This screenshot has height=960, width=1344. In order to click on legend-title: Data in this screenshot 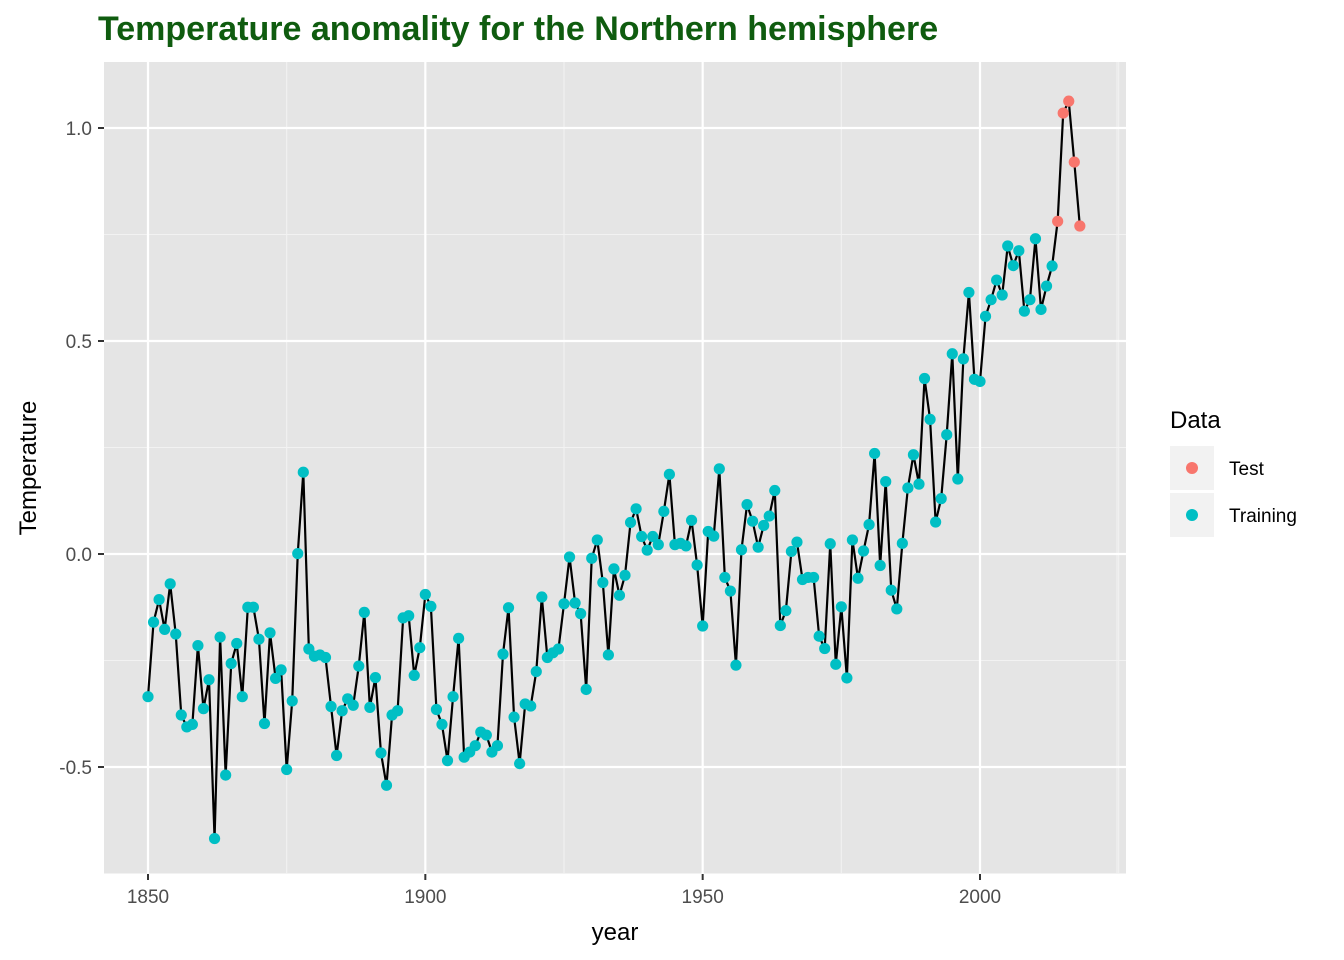, I will do `click(1195, 420)`.